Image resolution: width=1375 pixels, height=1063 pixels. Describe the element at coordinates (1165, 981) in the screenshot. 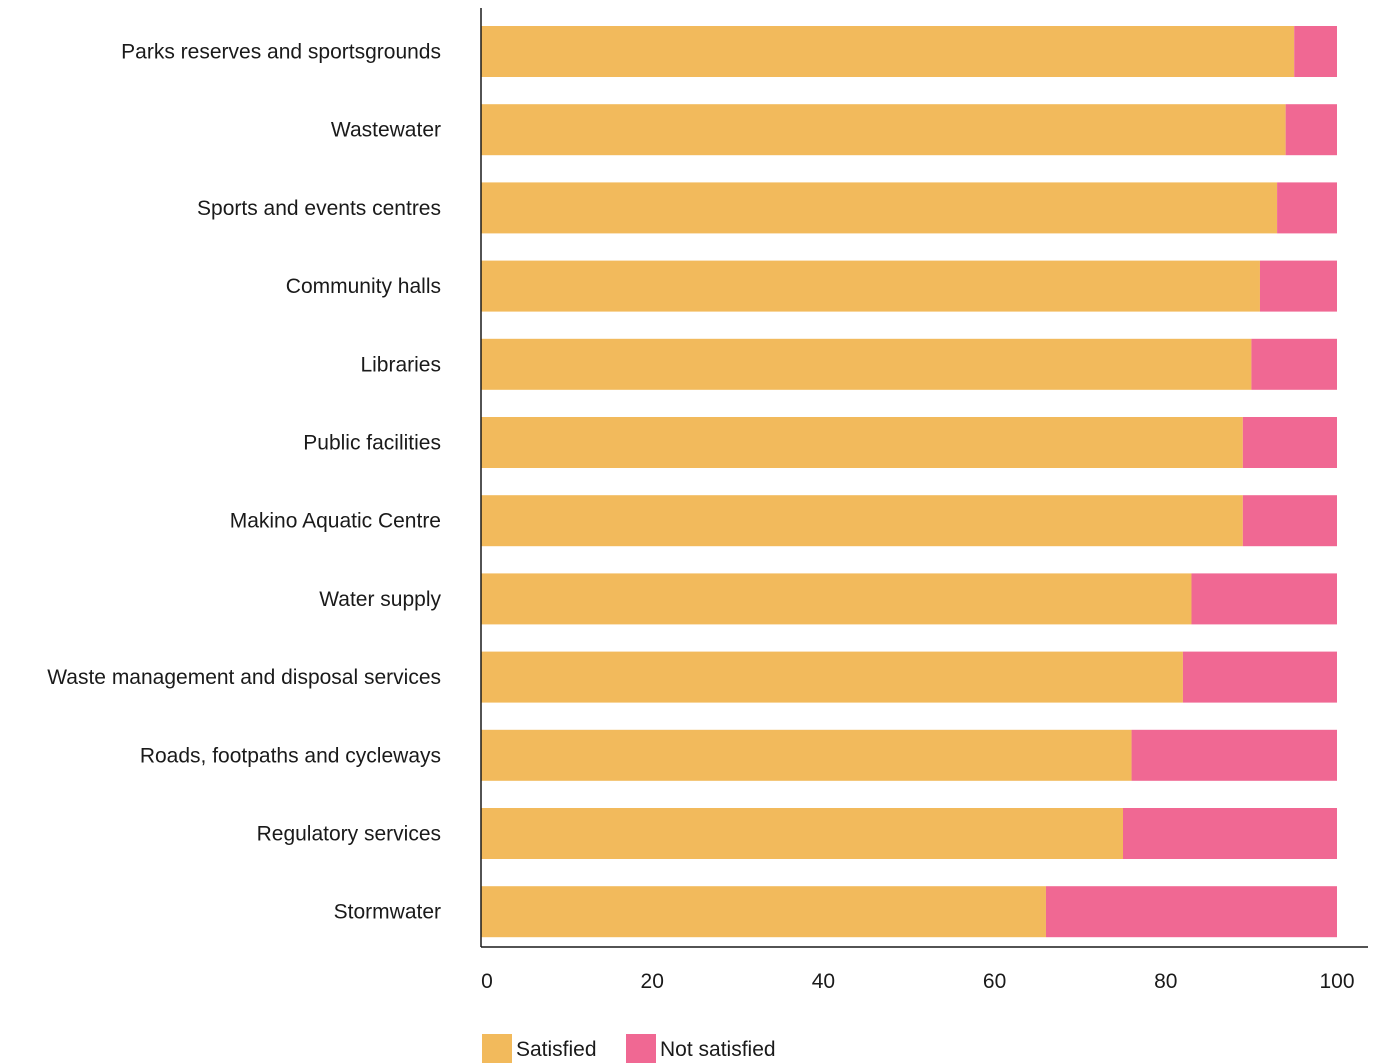

I see `x-tick-label: 80` at that location.